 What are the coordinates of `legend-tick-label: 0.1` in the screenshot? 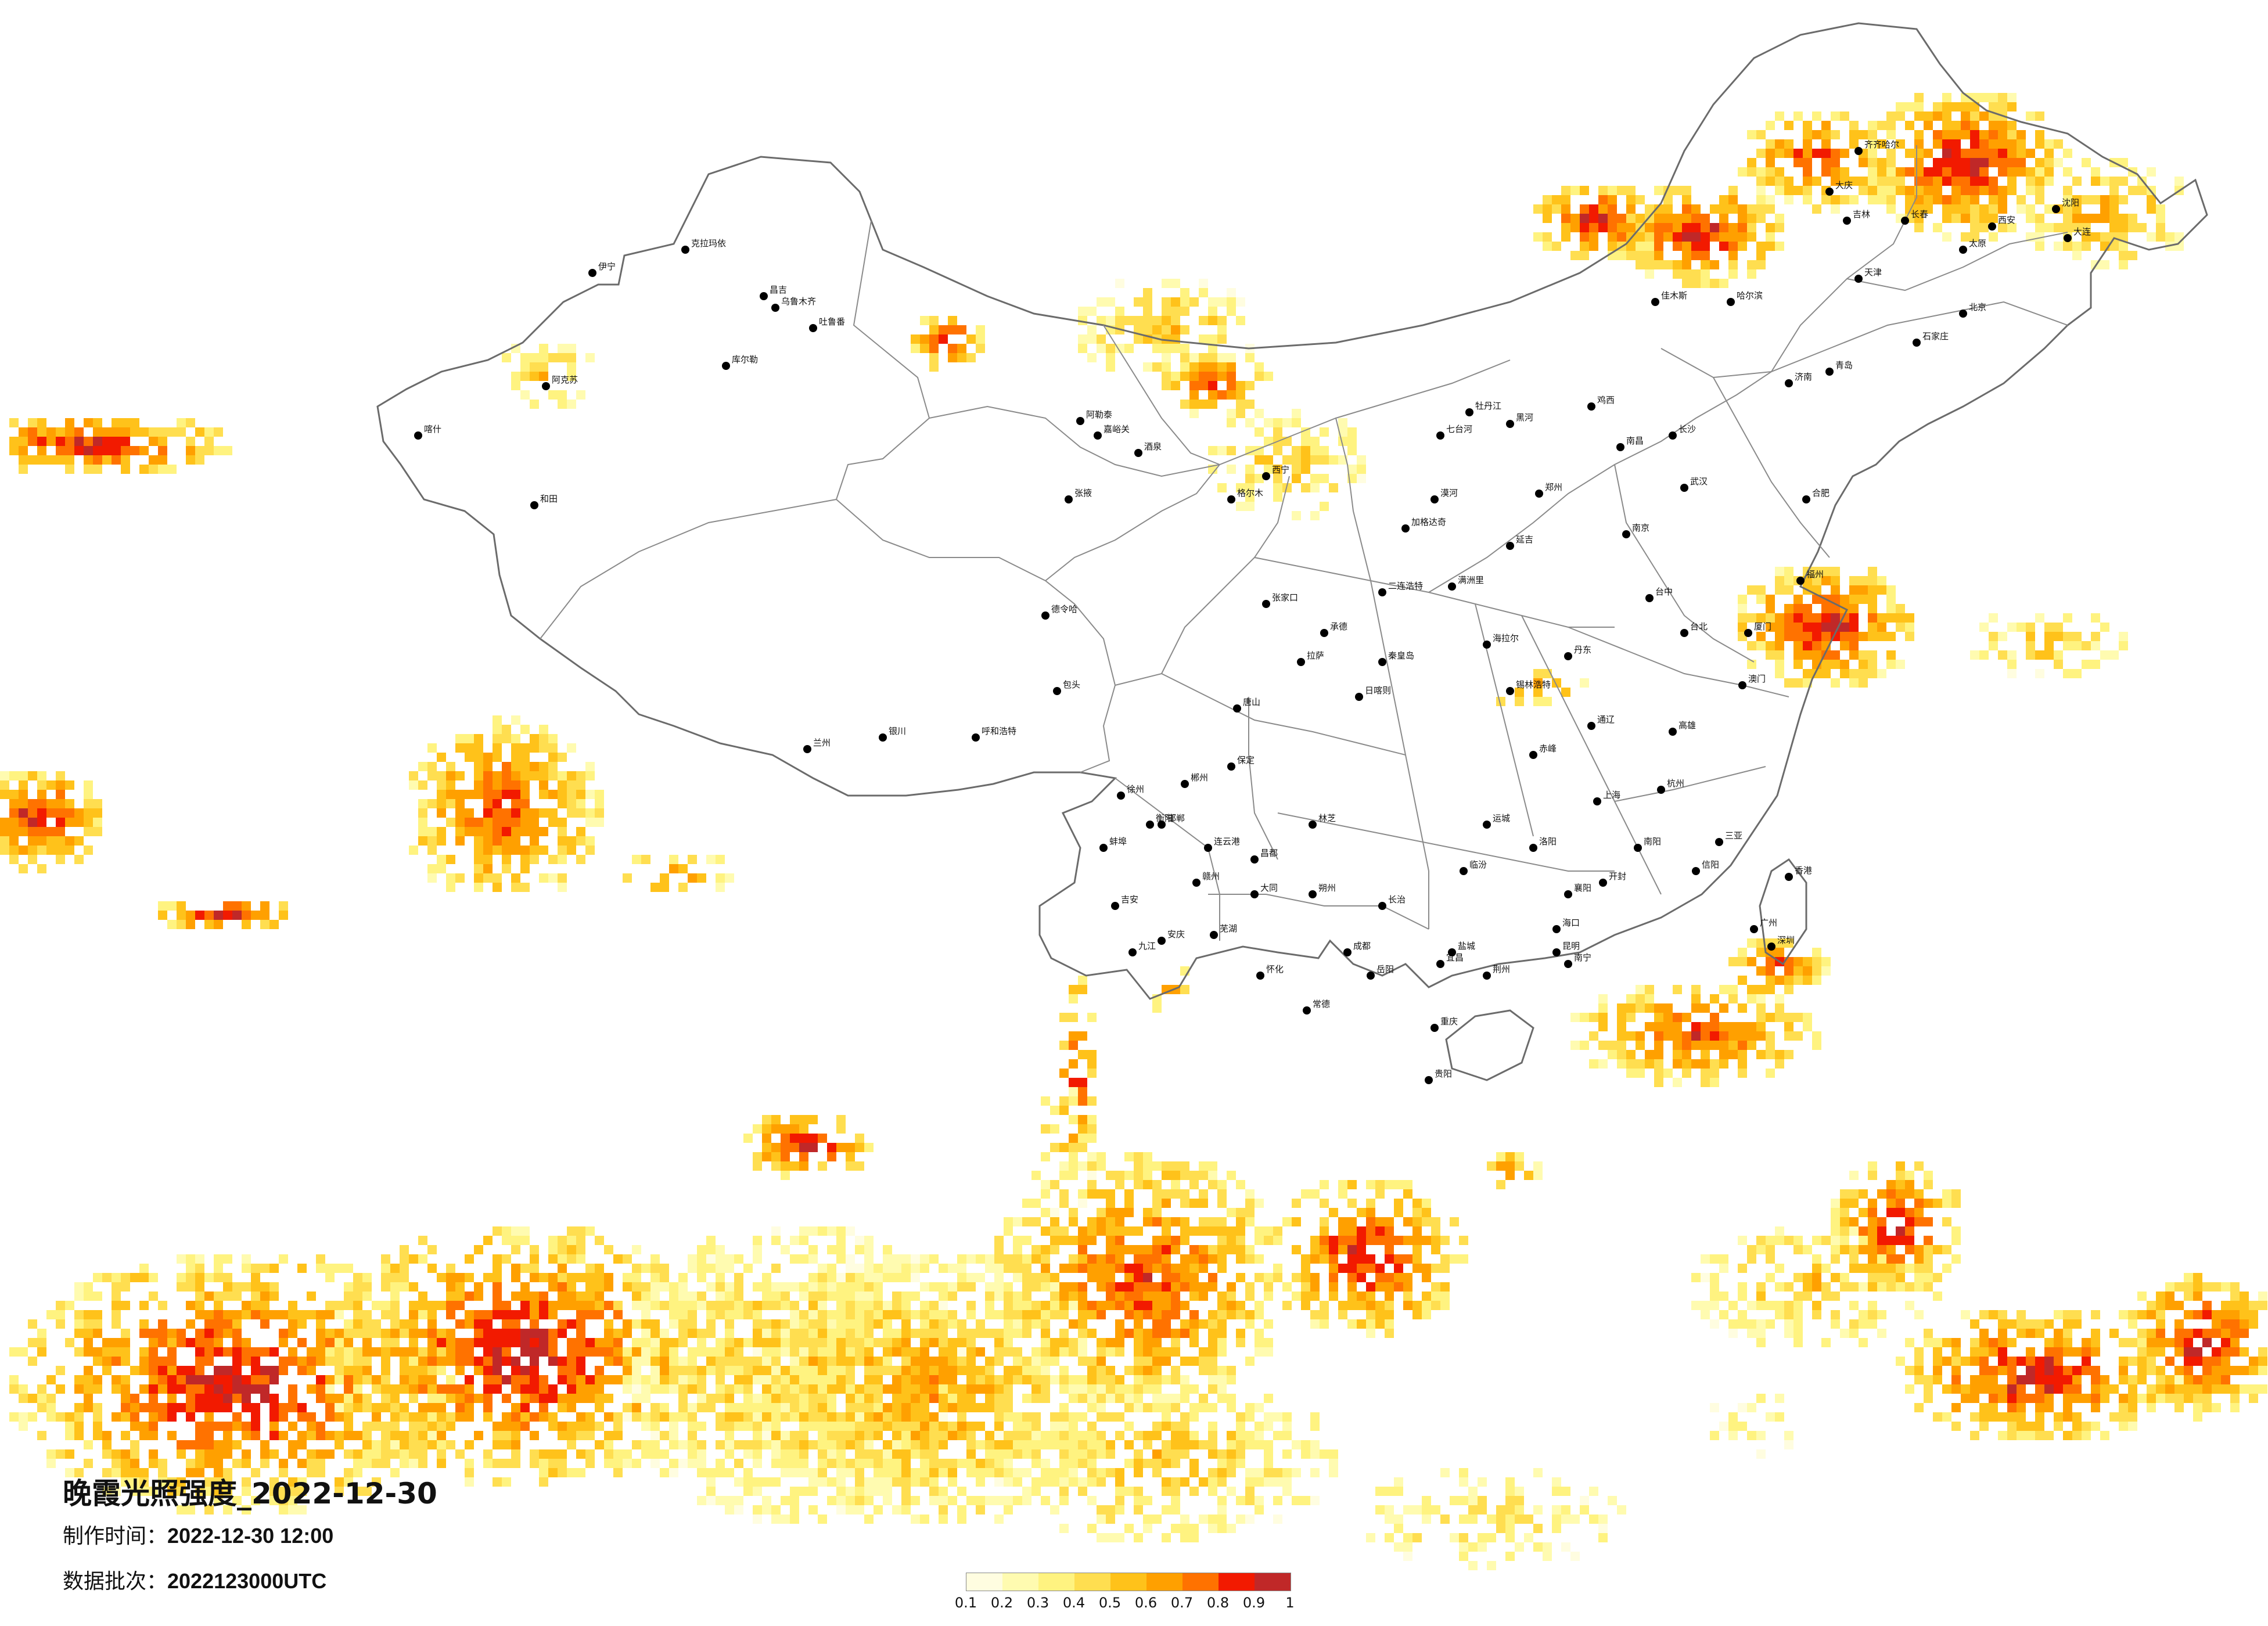 It's located at (965, 1603).